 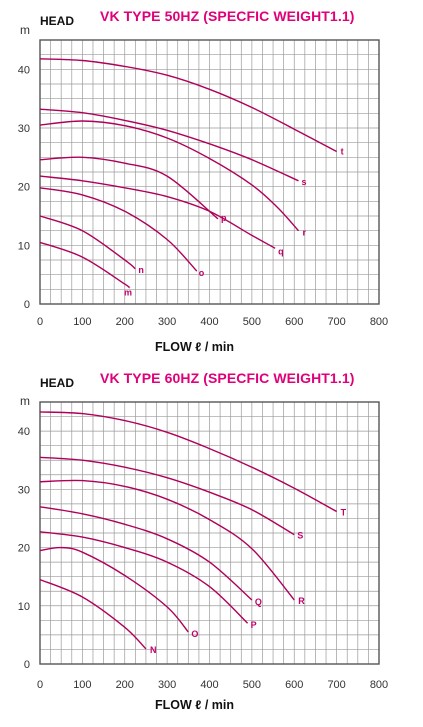 What do you see at coordinates (281, 251) in the screenshot?
I see `curve-label-q: q` at bounding box center [281, 251].